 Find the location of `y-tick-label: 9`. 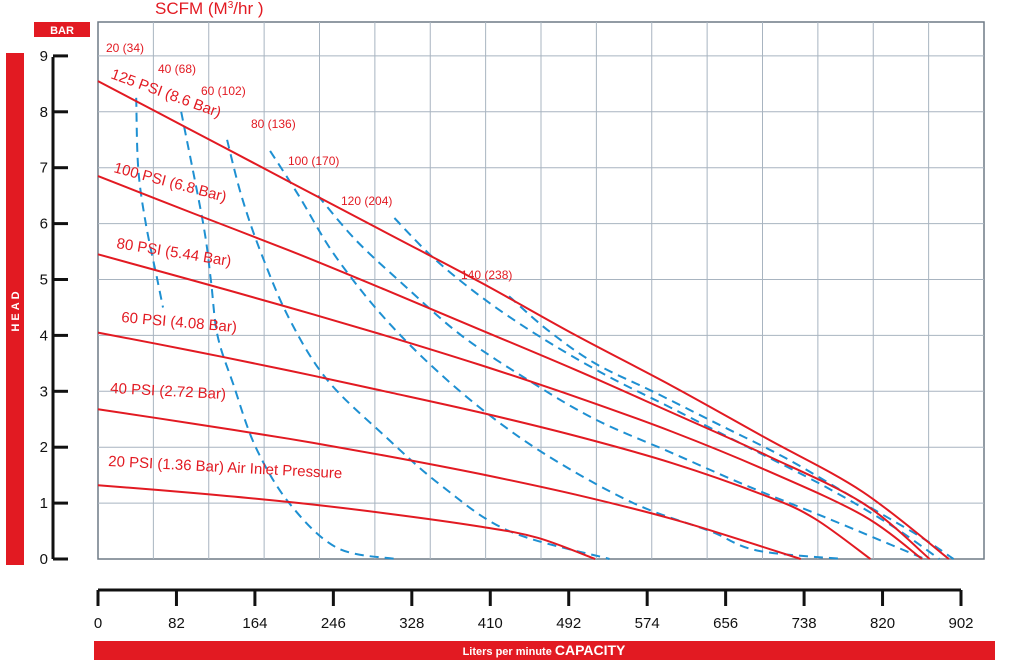

y-tick-label: 9 is located at coordinates (44, 56).